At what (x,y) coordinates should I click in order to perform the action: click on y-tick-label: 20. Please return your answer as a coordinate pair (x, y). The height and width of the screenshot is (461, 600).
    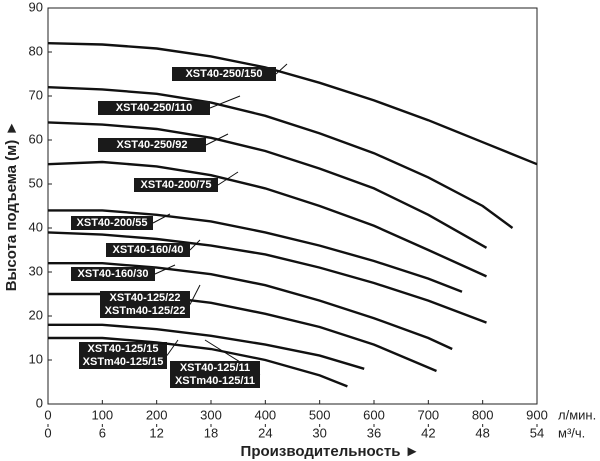
    Looking at the image, I should click on (36, 314).